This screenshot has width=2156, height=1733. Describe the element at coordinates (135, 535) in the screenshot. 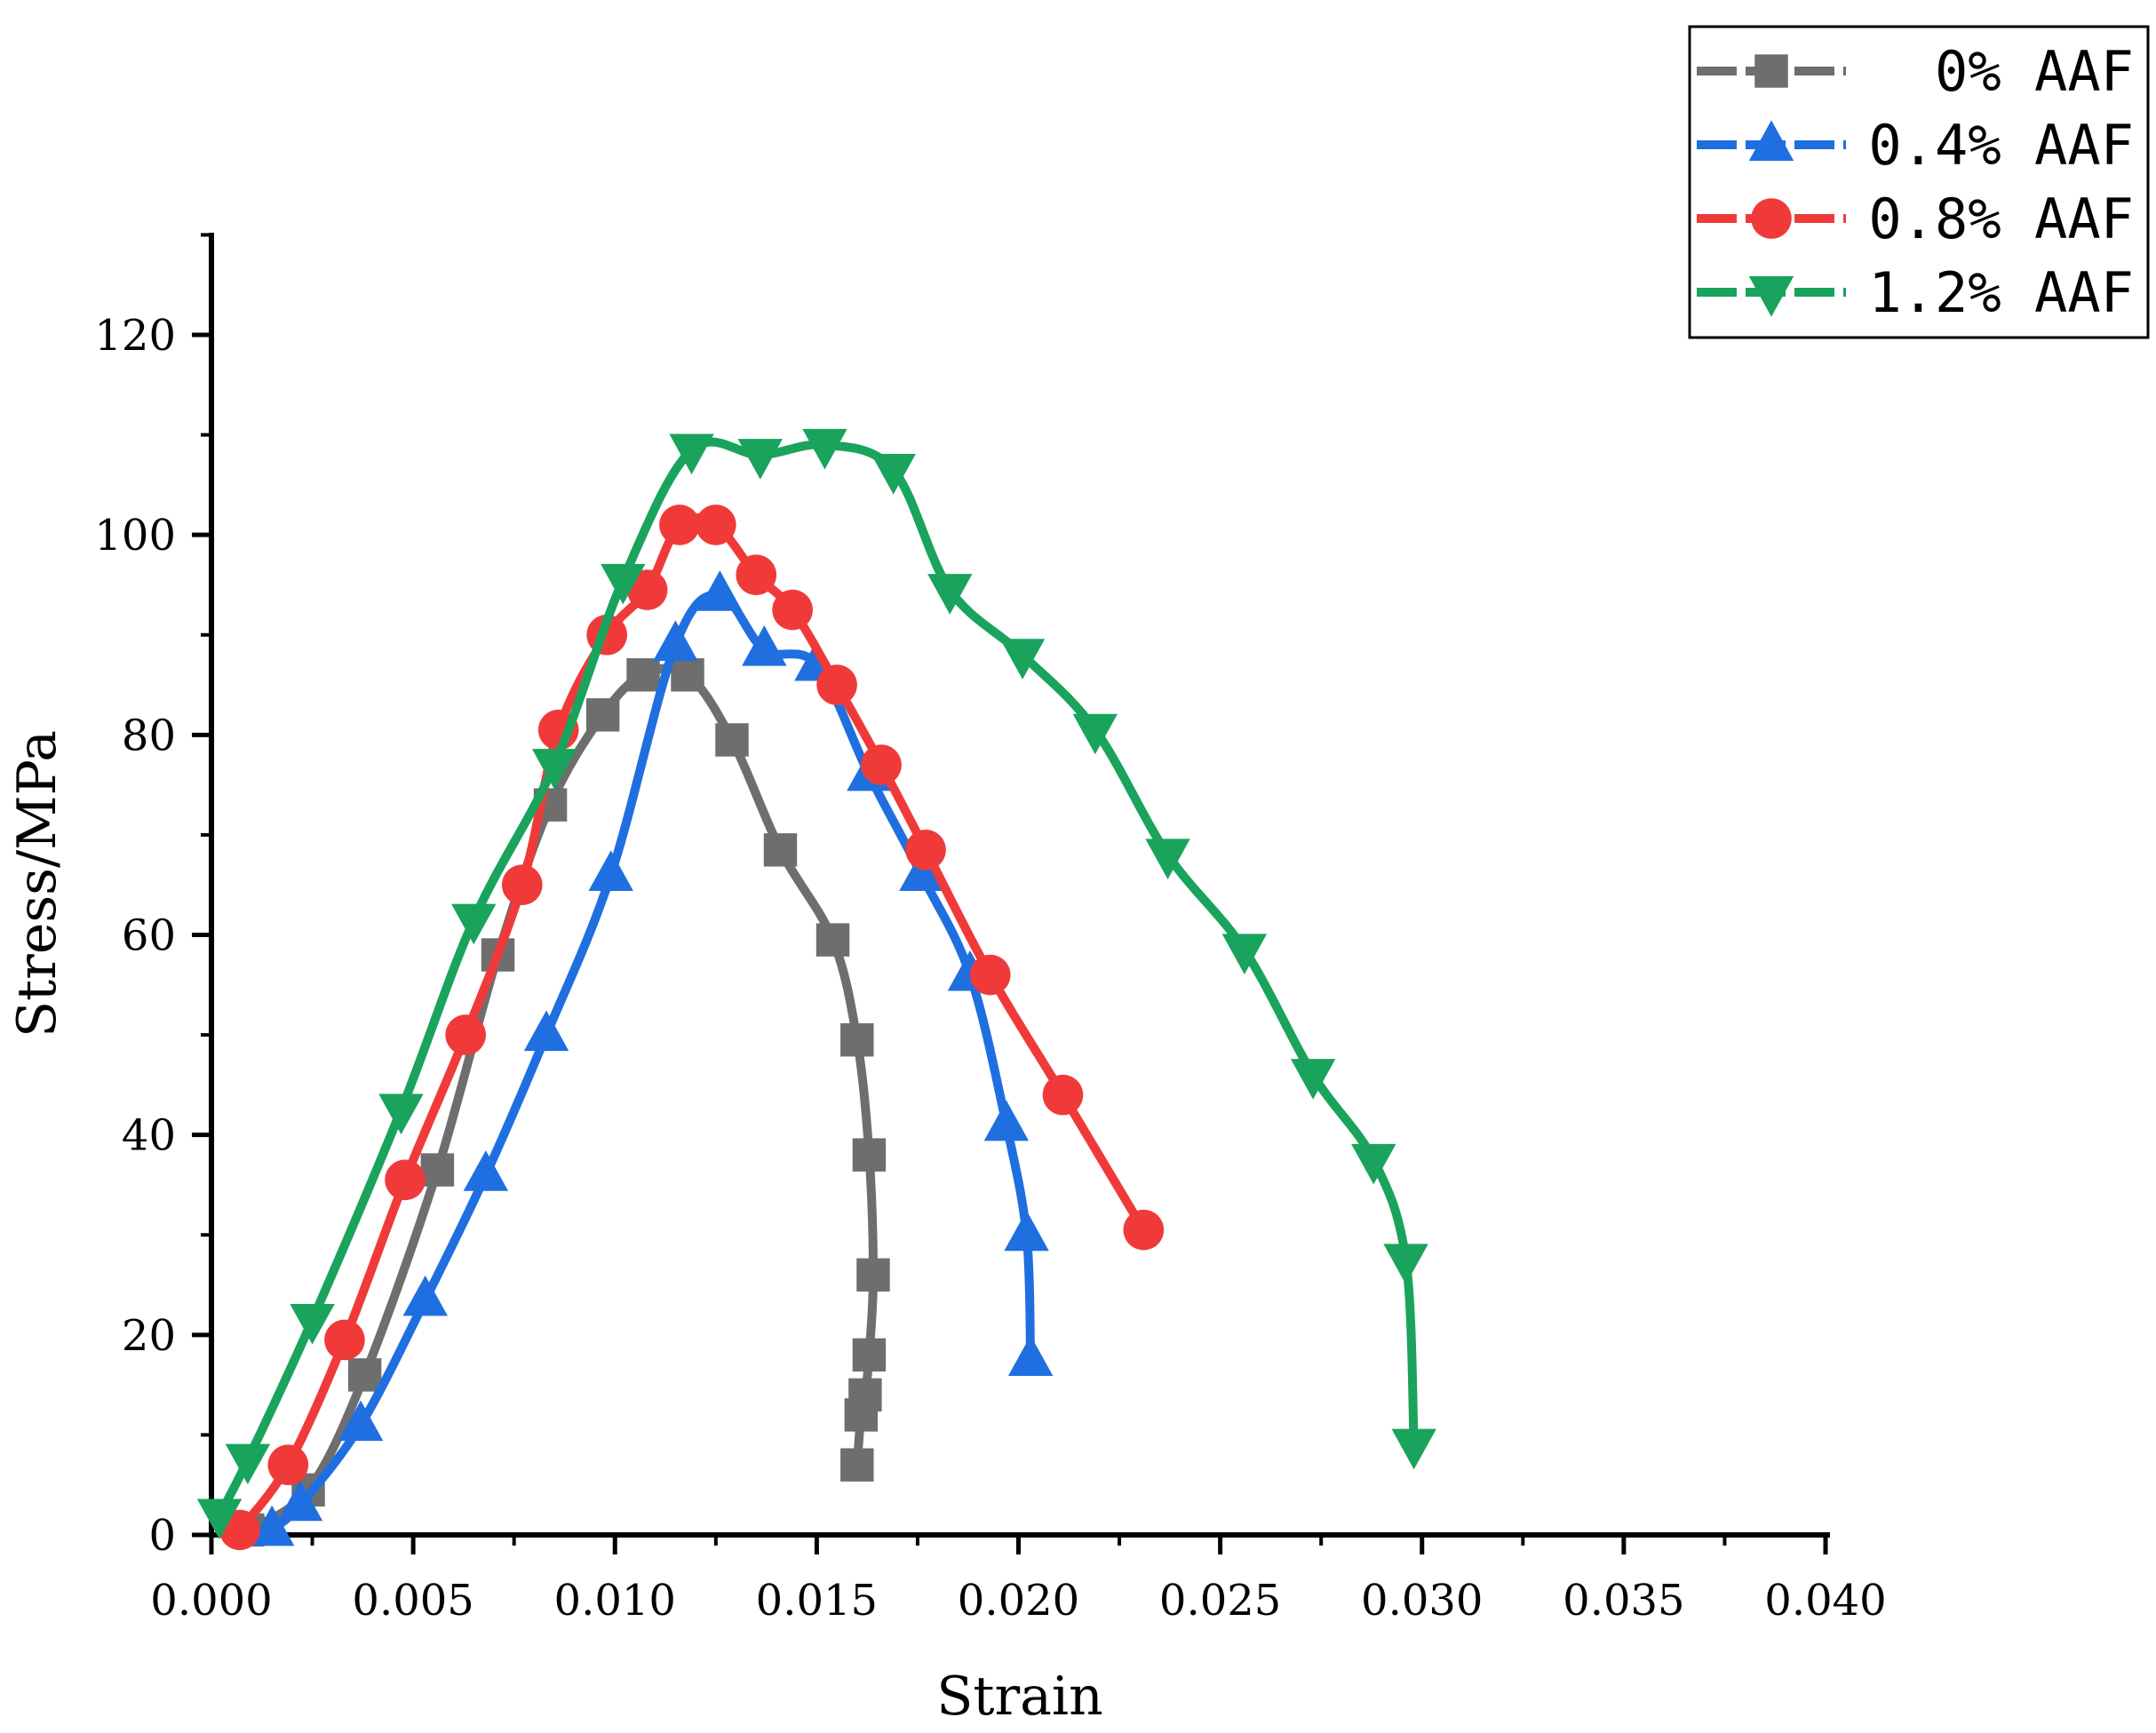

I see `y-tick-label: 100` at that location.